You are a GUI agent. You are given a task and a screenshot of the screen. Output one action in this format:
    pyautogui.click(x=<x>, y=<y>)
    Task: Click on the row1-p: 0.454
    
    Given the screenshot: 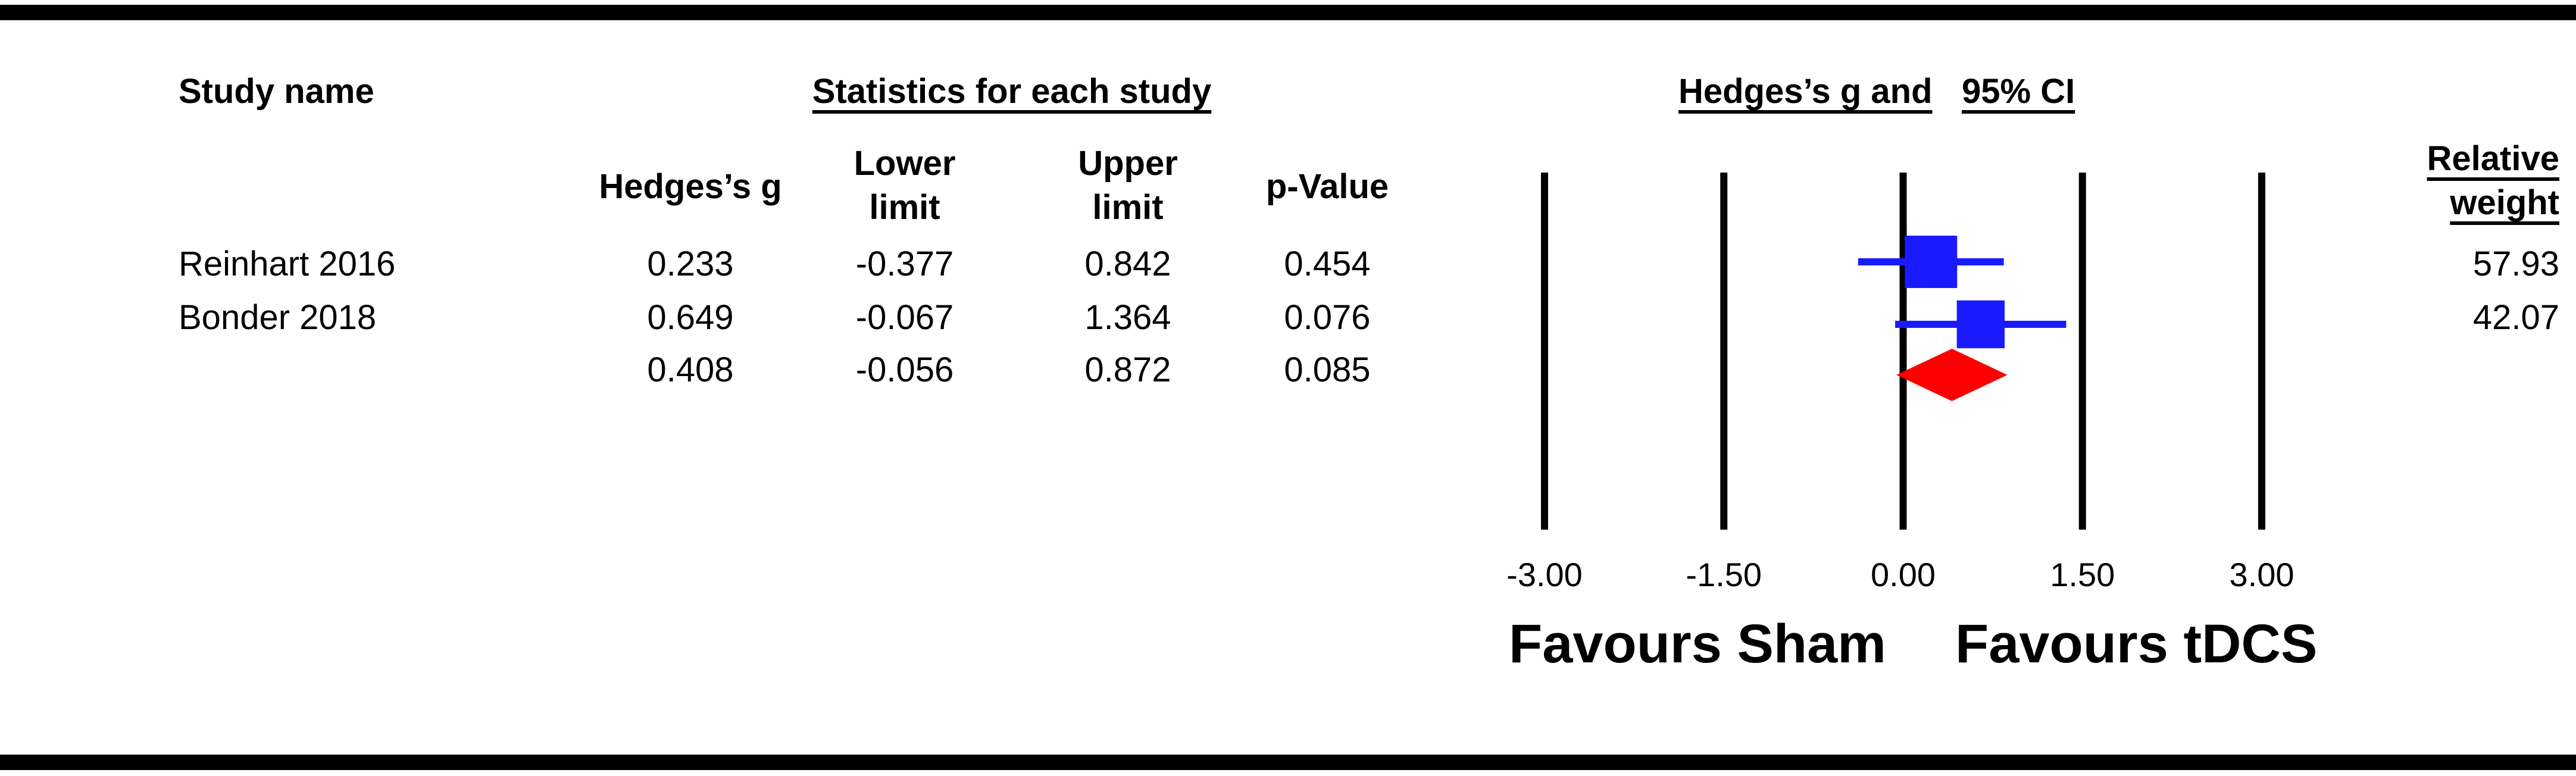 What is the action you would take?
    pyautogui.click(x=1327, y=264)
    